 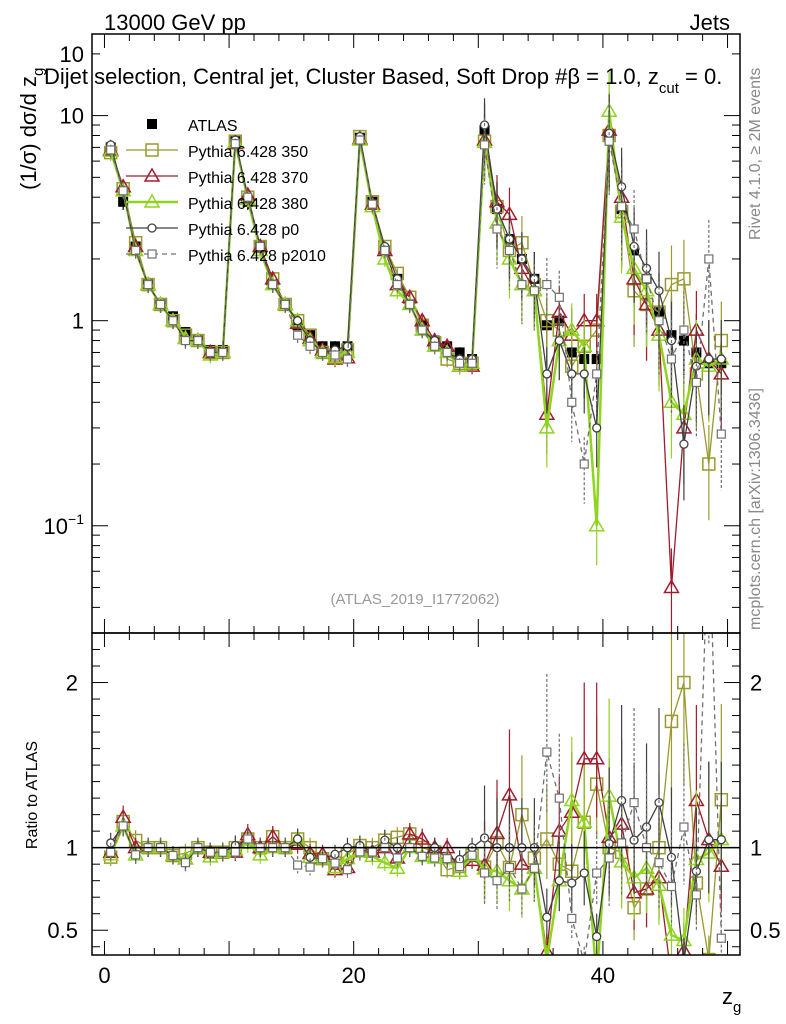 What do you see at coordinates (248, 178) in the screenshot?
I see `legend-370-label: Pythia 6.428 370` at bounding box center [248, 178].